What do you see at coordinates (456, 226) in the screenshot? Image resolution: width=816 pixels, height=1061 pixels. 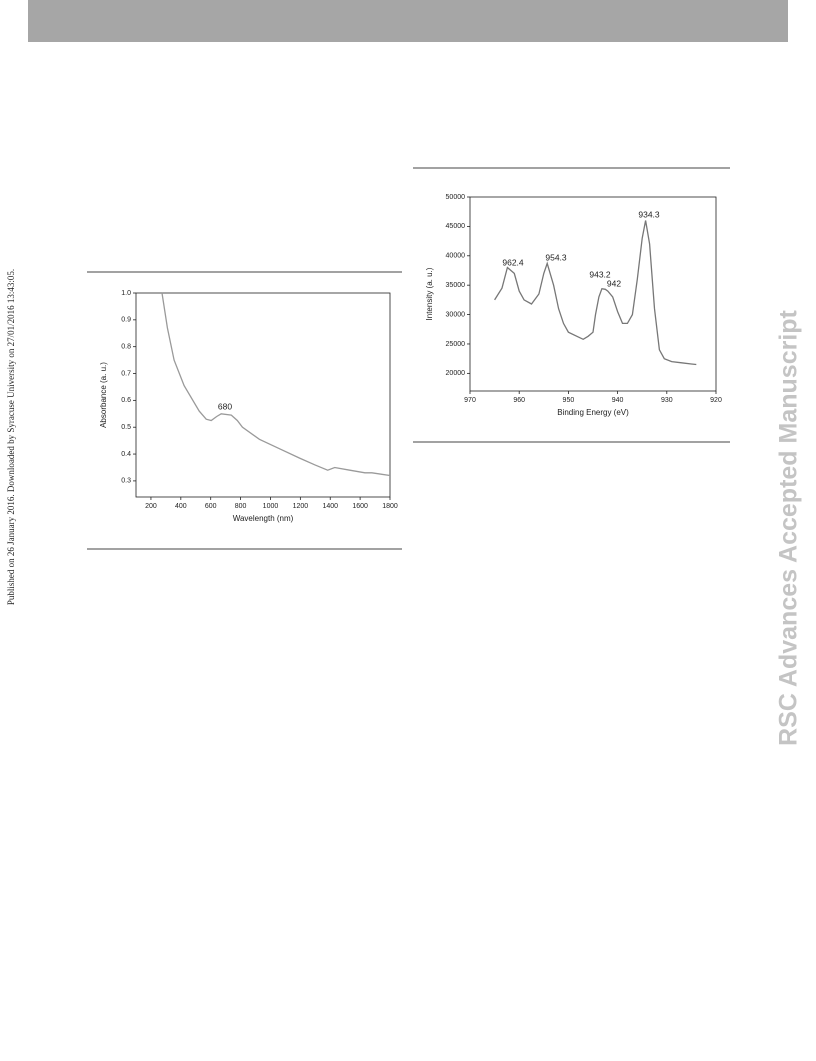 I see `y-tick-label: 45000` at bounding box center [456, 226].